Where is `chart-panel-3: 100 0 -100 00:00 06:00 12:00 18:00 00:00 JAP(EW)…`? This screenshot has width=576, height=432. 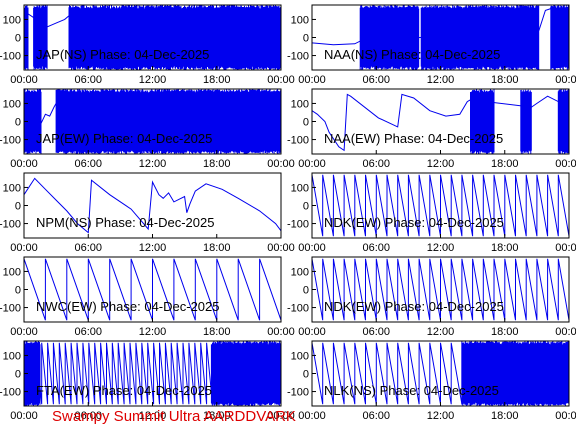 chart-panel-3: 100 0 -100 00:00 06:00 12:00 18:00 00:00 JAP(EW)… is located at coordinates (147, 129).